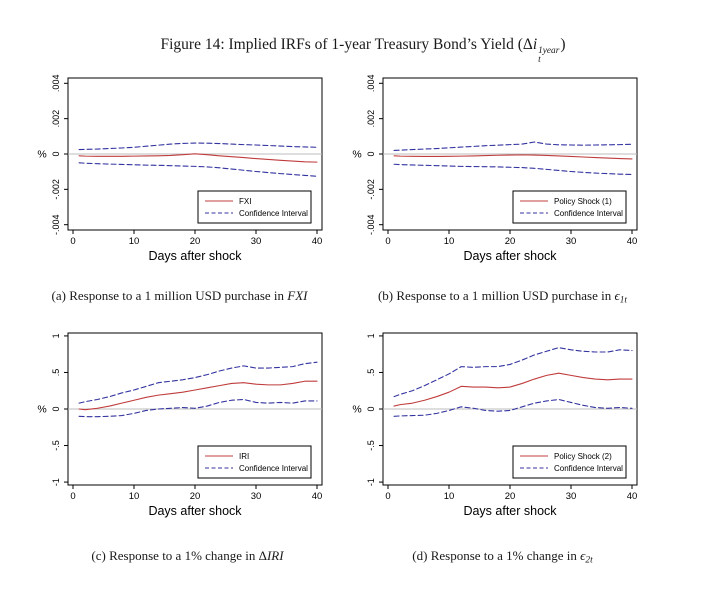 The width and height of the screenshot is (726, 594). Describe the element at coordinates (371, 482) in the screenshot. I see `y-tick-label: -1` at that location.